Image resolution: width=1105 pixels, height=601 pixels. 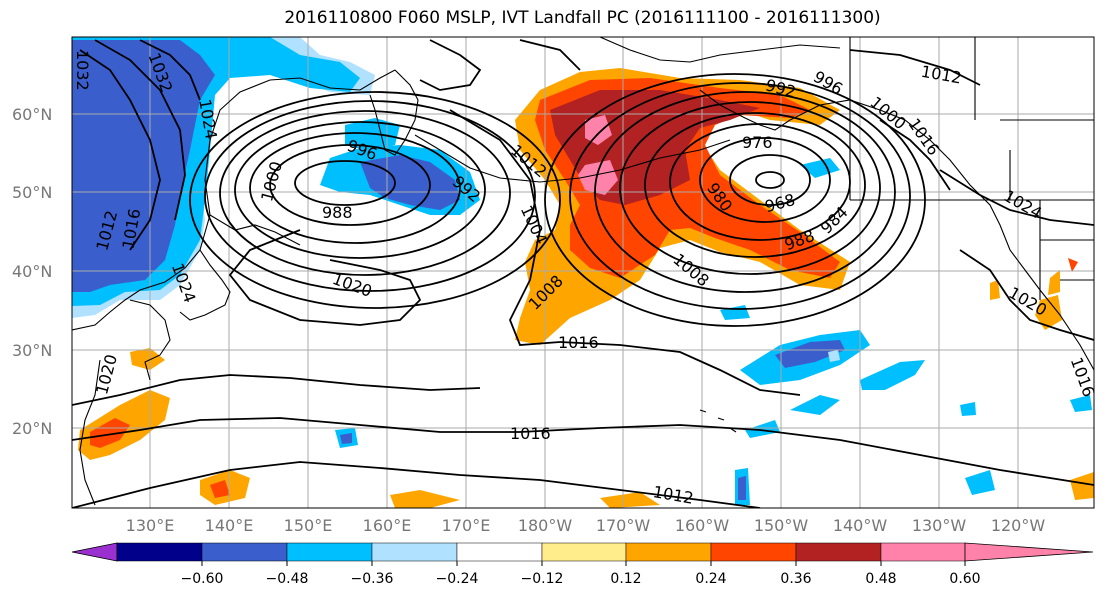 I want to click on contour-1012-south, so click(x=416, y=484).